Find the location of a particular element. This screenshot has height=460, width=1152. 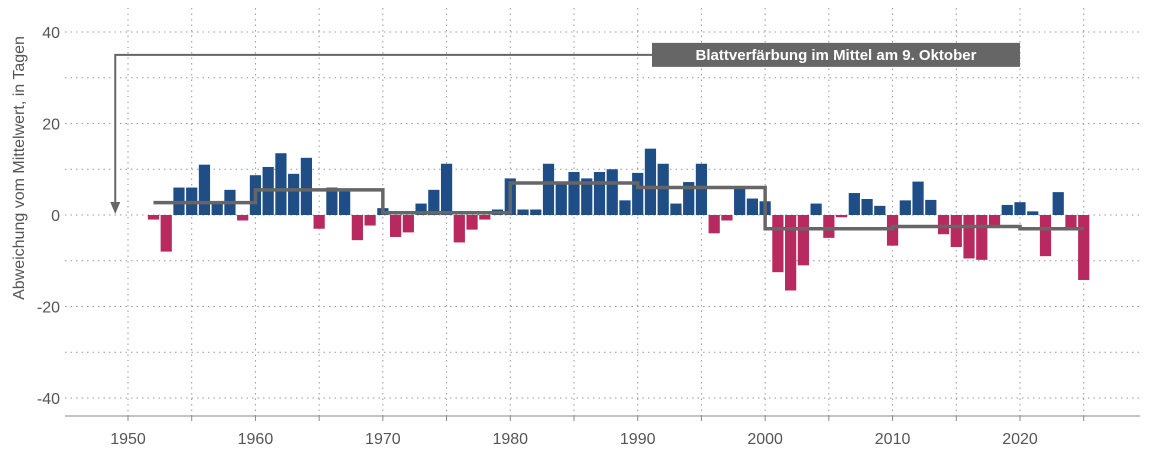

bar-2005 is located at coordinates (829, 226).